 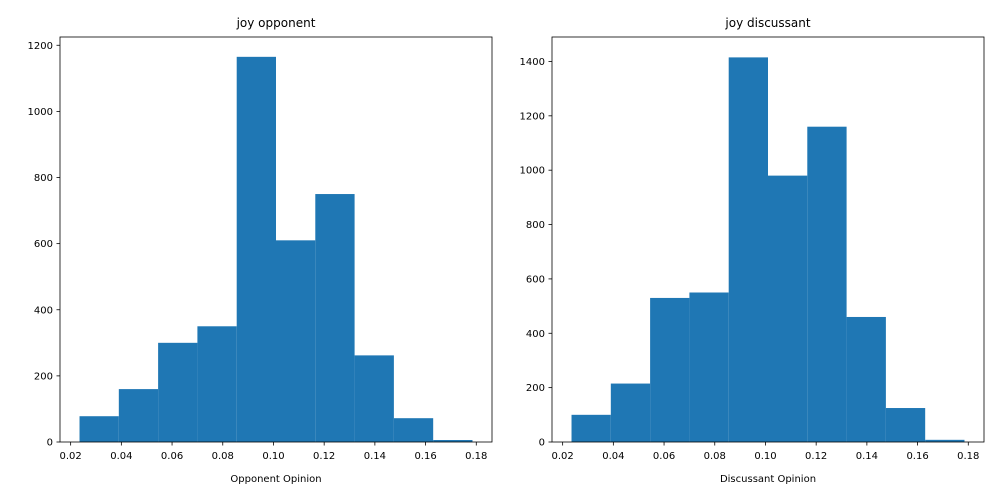 I want to click on discussant-x-tick-label-3: 0.08, so click(x=715, y=456).